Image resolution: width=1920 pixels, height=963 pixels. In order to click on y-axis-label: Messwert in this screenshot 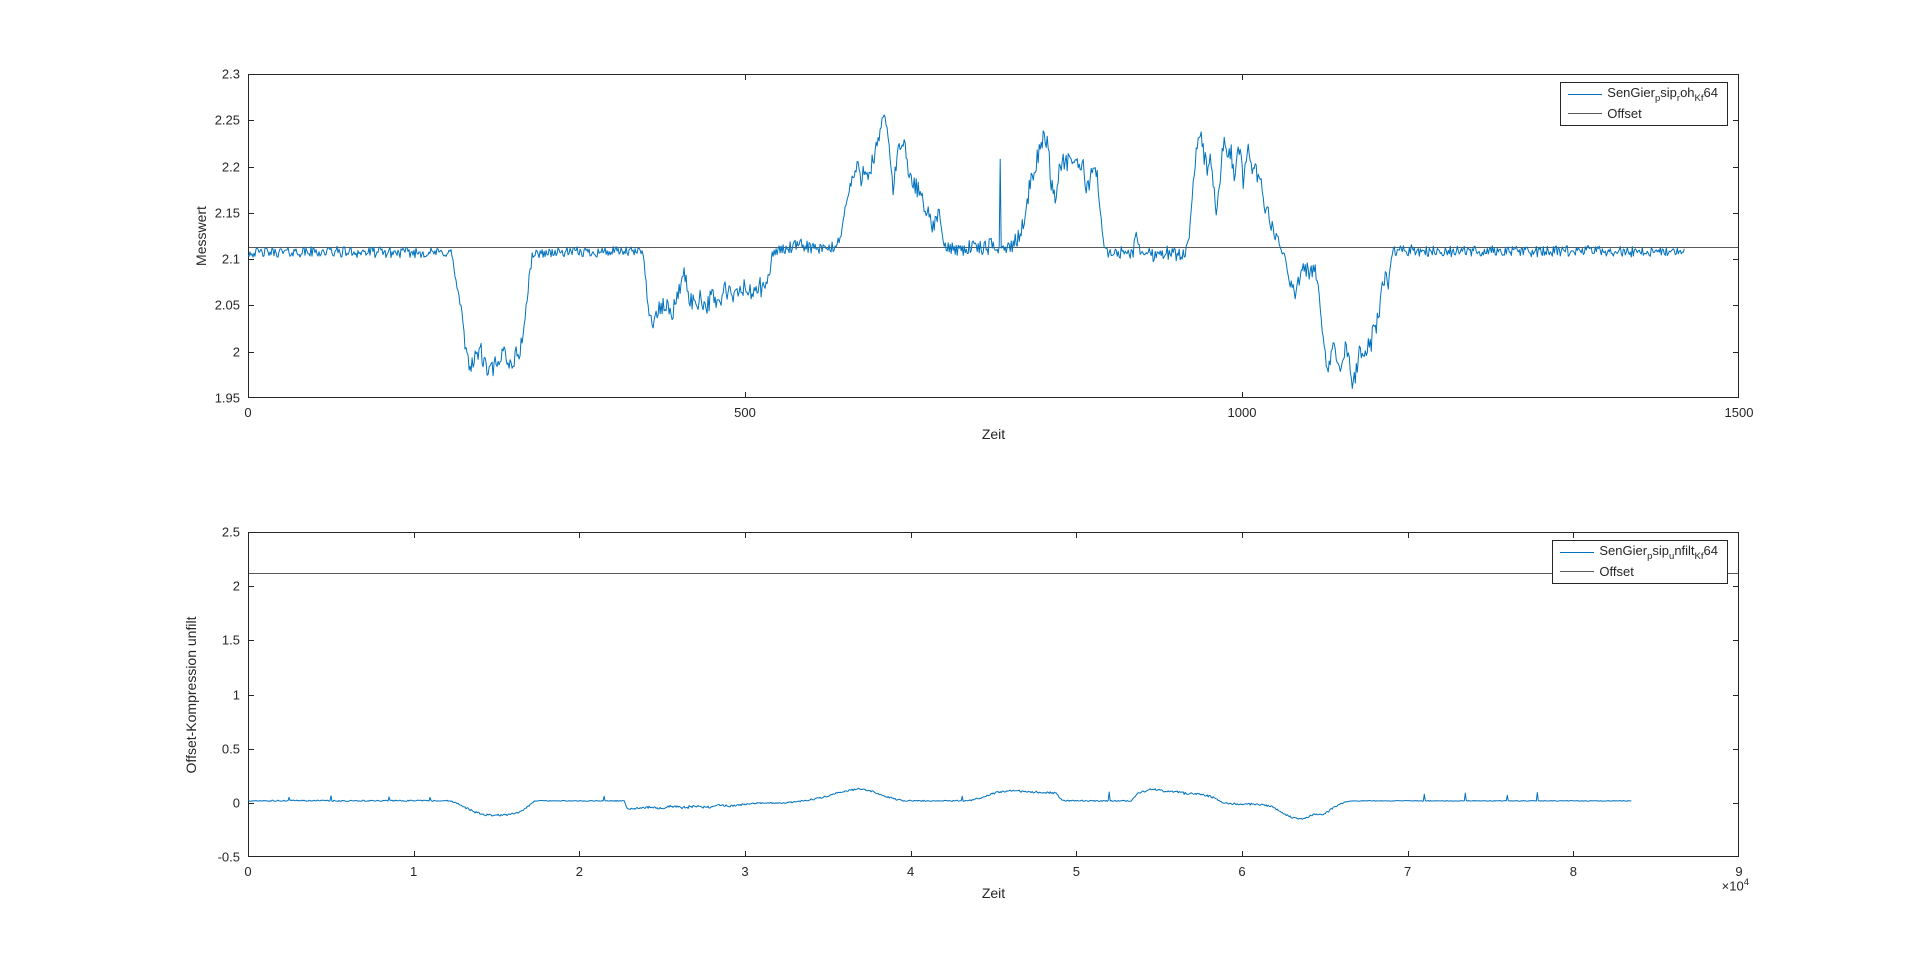, I will do `click(201, 236)`.